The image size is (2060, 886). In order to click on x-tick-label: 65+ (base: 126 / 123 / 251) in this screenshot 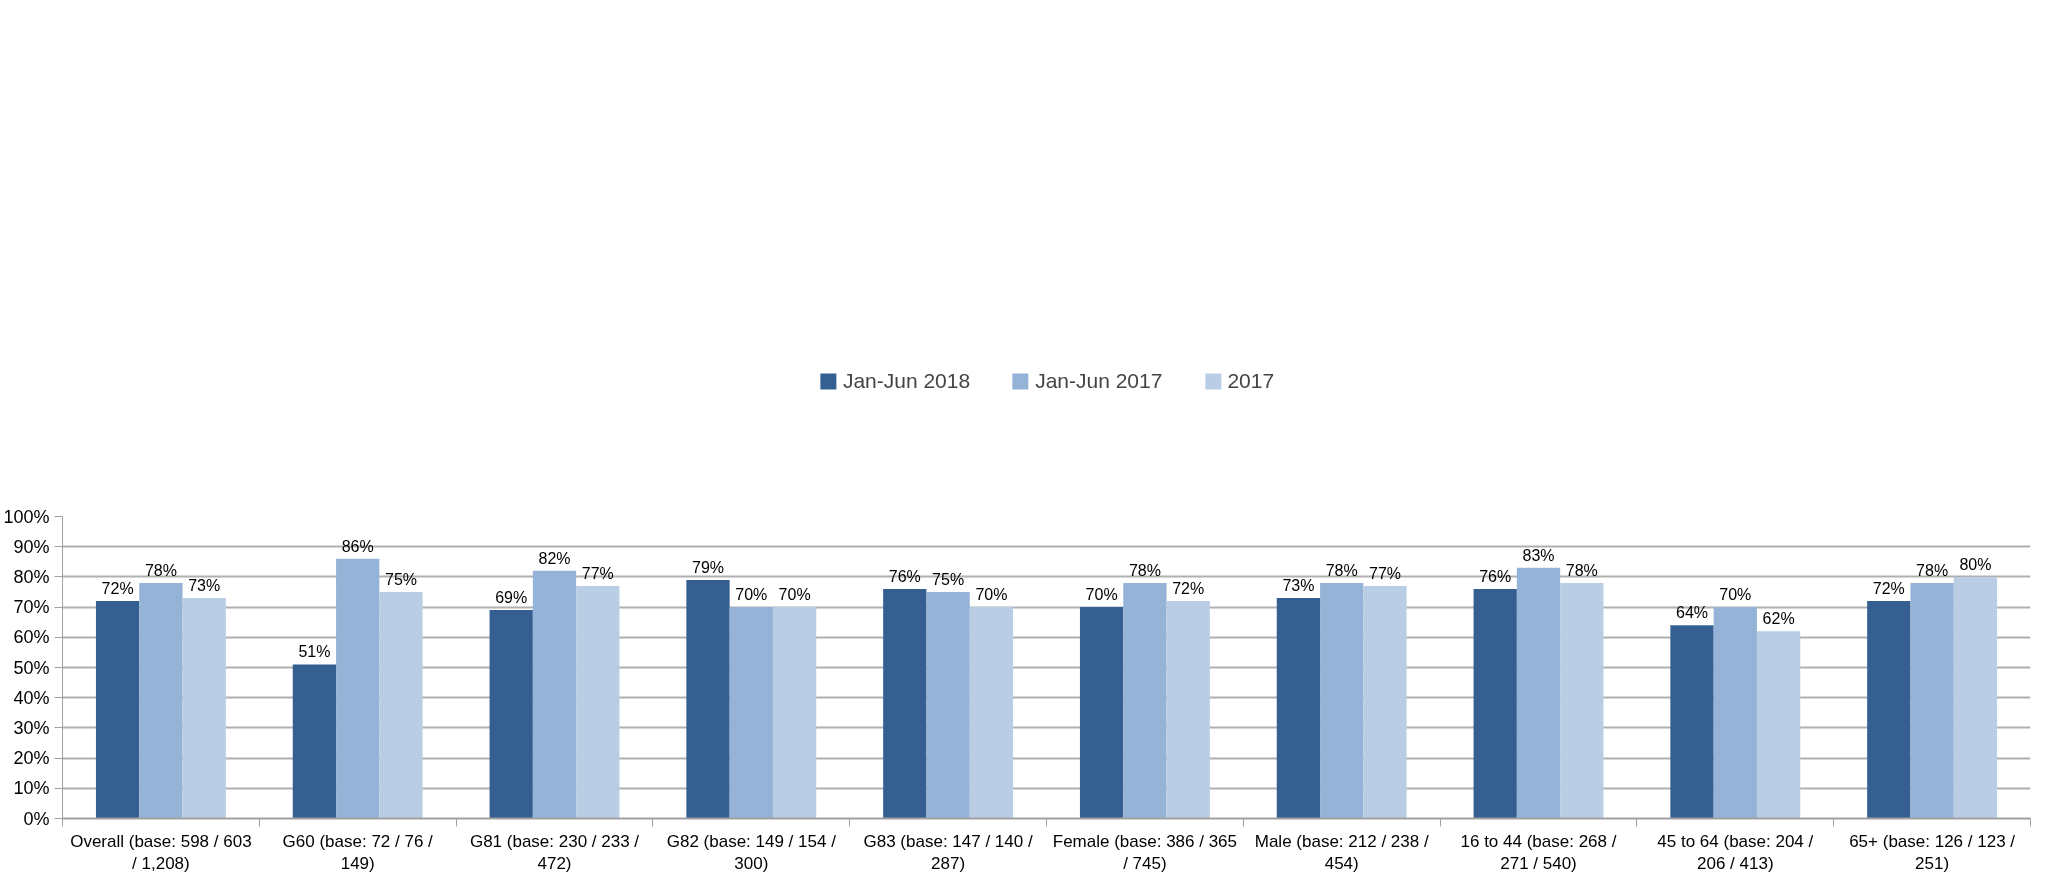, I will do `click(1932, 852)`.